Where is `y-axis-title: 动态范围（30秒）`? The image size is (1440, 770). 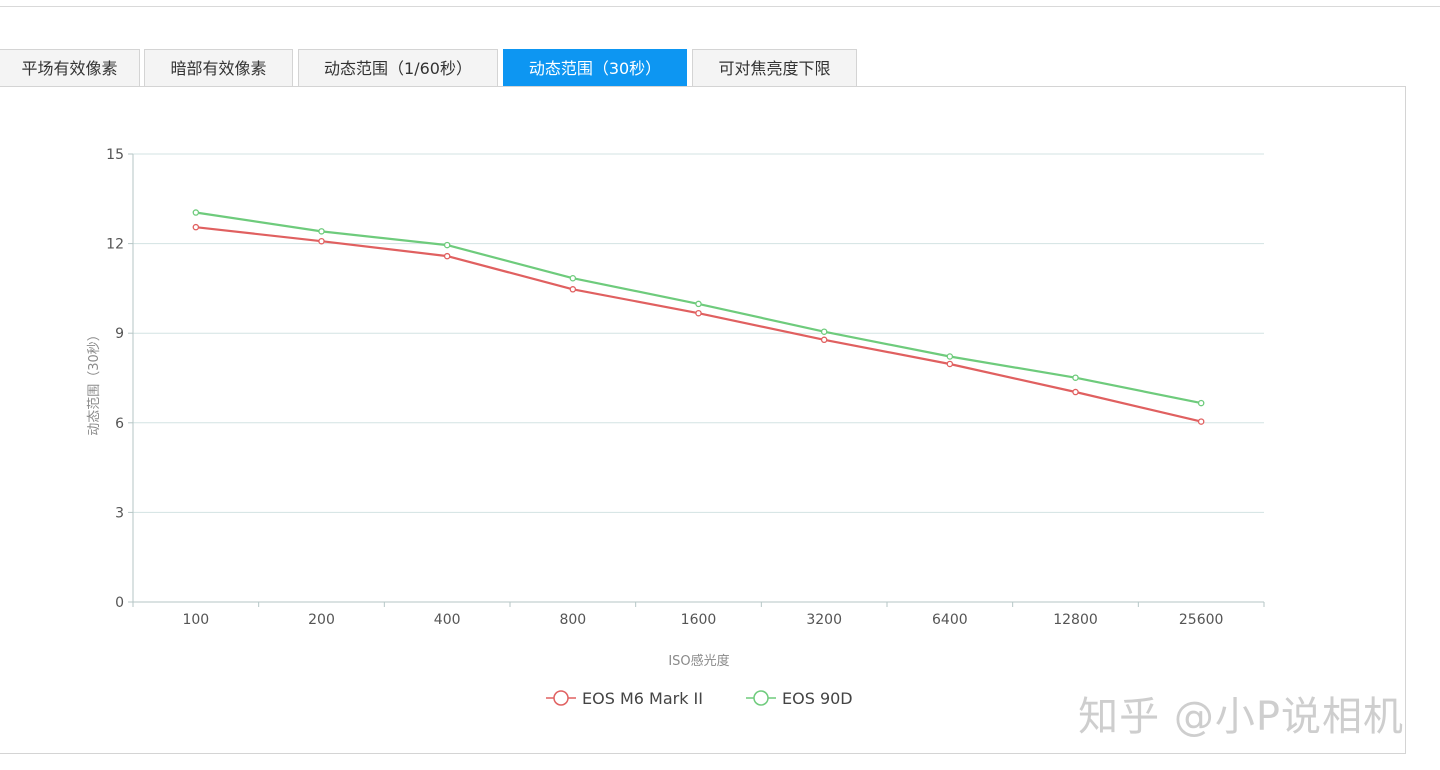
y-axis-title: 动态范围（30秒） is located at coordinates (94, 382).